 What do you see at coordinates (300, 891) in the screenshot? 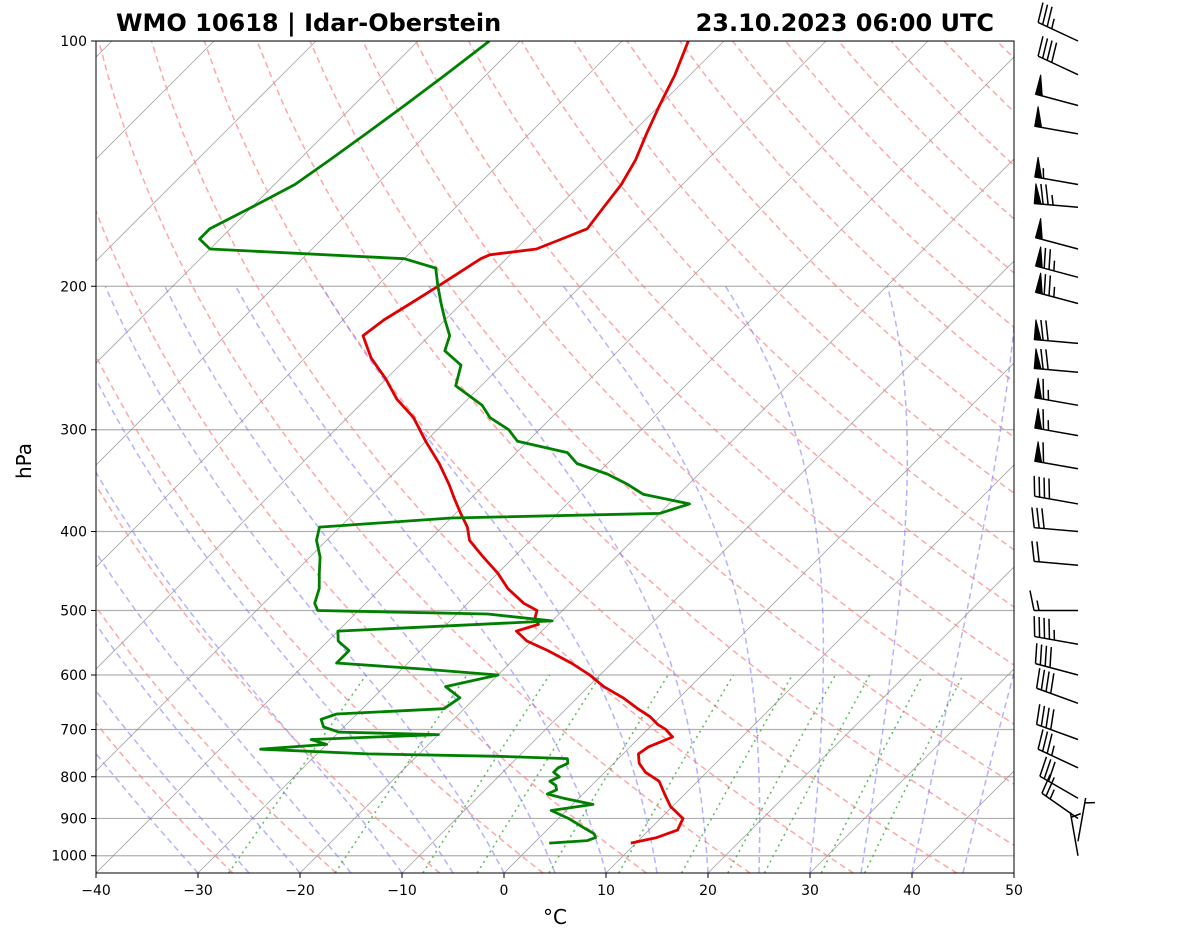
I see `x-tick-label: −20` at bounding box center [300, 891].